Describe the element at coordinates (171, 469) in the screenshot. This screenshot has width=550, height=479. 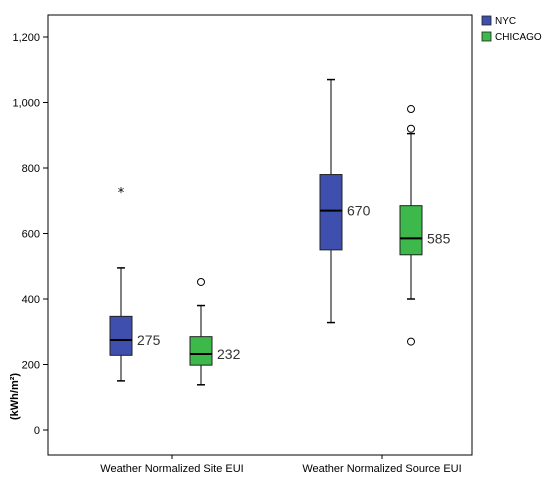
I see `x-category-label: Weather Normalized Site EUI` at that location.